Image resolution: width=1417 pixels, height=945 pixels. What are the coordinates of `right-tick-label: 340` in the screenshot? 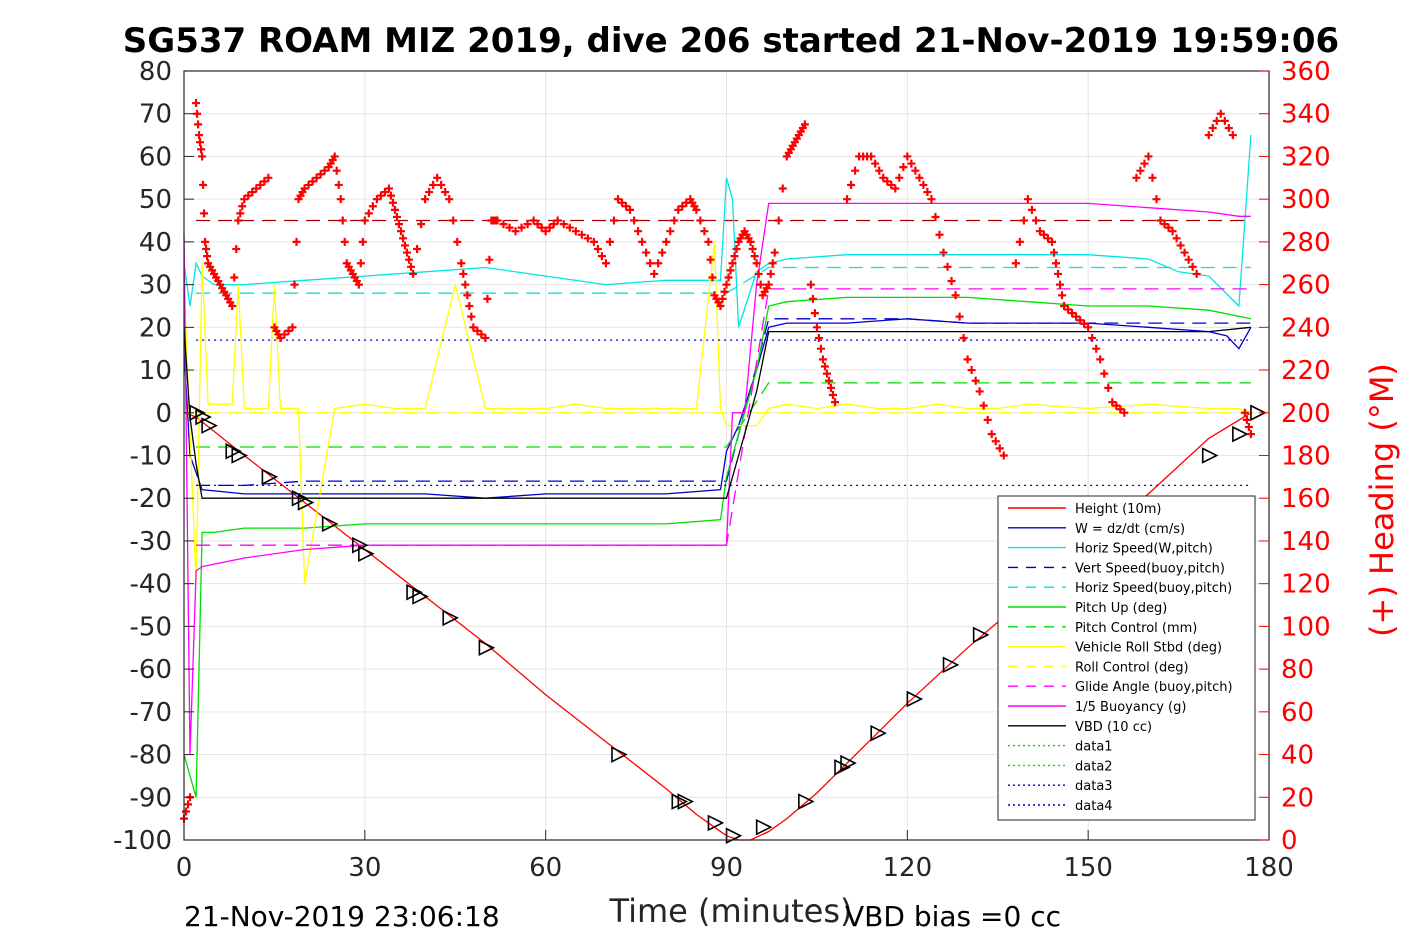 It's located at (1306, 115).